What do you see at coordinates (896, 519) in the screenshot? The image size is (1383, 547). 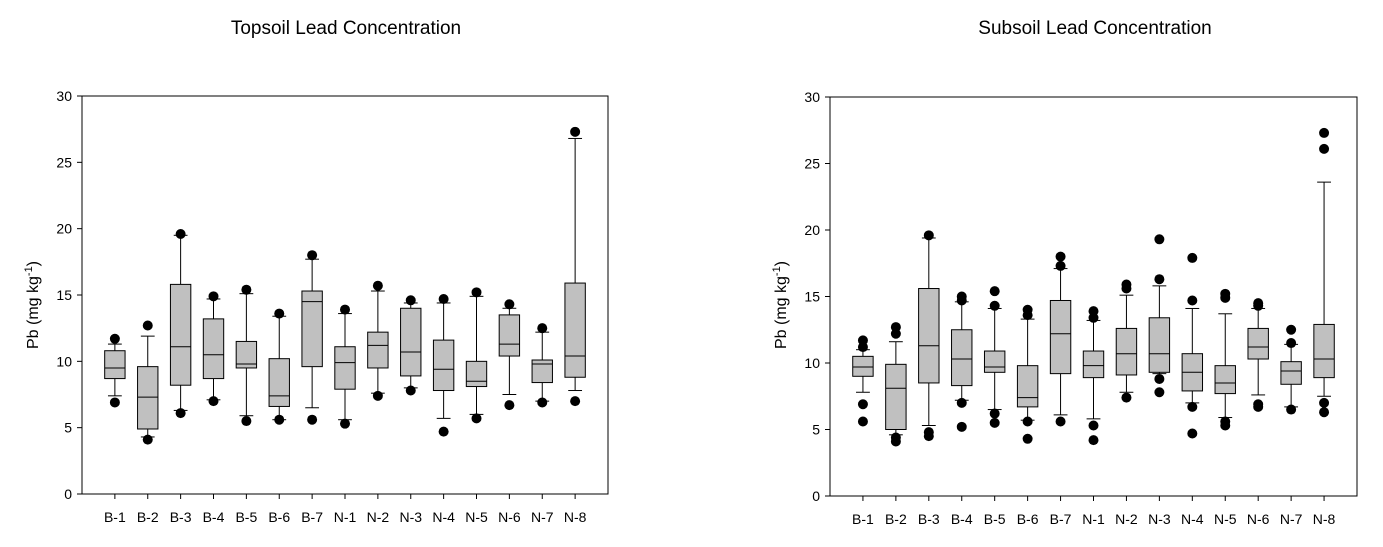 I see `x-tick-label: B-2` at bounding box center [896, 519].